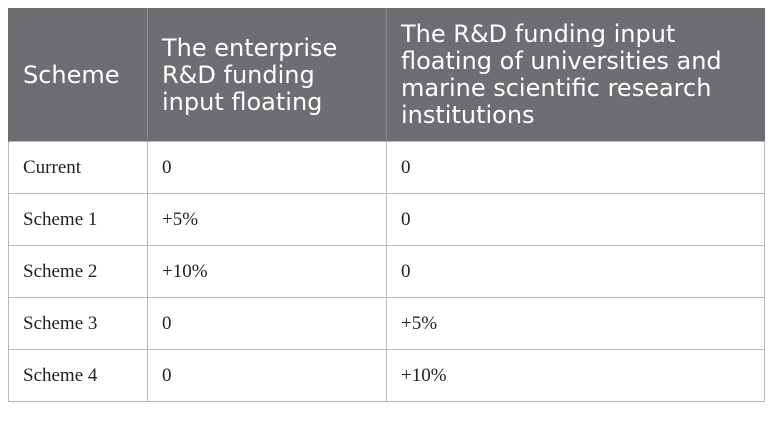 This screenshot has width=772, height=427. What do you see at coordinates (575, 375) in the screenshot?
I see `cell-university: +10%` at bounding box center [575, 375].